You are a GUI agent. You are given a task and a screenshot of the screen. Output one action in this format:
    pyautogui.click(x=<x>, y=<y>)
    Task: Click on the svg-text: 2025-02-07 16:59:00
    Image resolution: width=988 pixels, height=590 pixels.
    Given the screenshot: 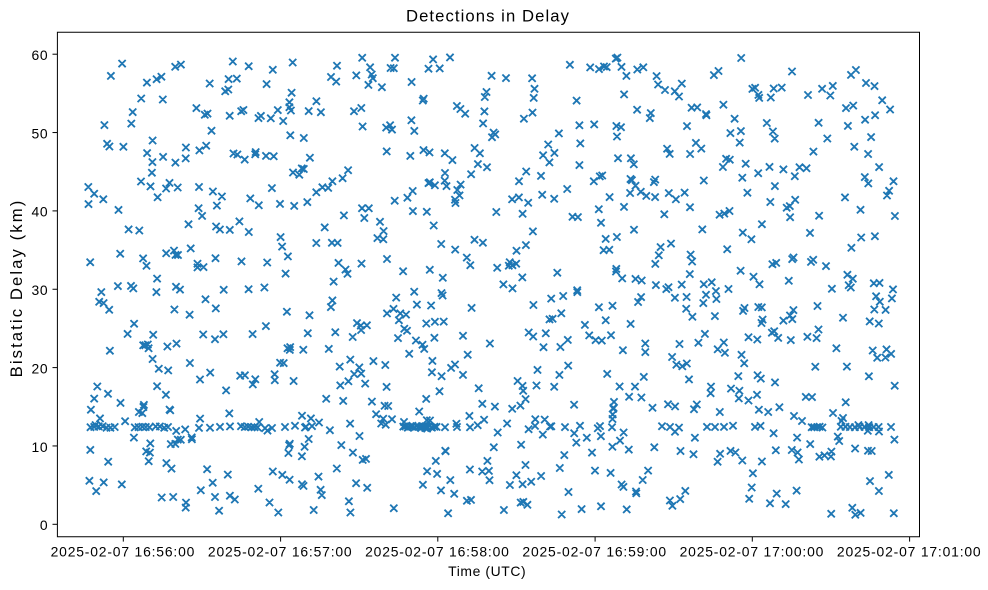 What is the action you would take?
    pyautogui.click(x=594, y=552)
    